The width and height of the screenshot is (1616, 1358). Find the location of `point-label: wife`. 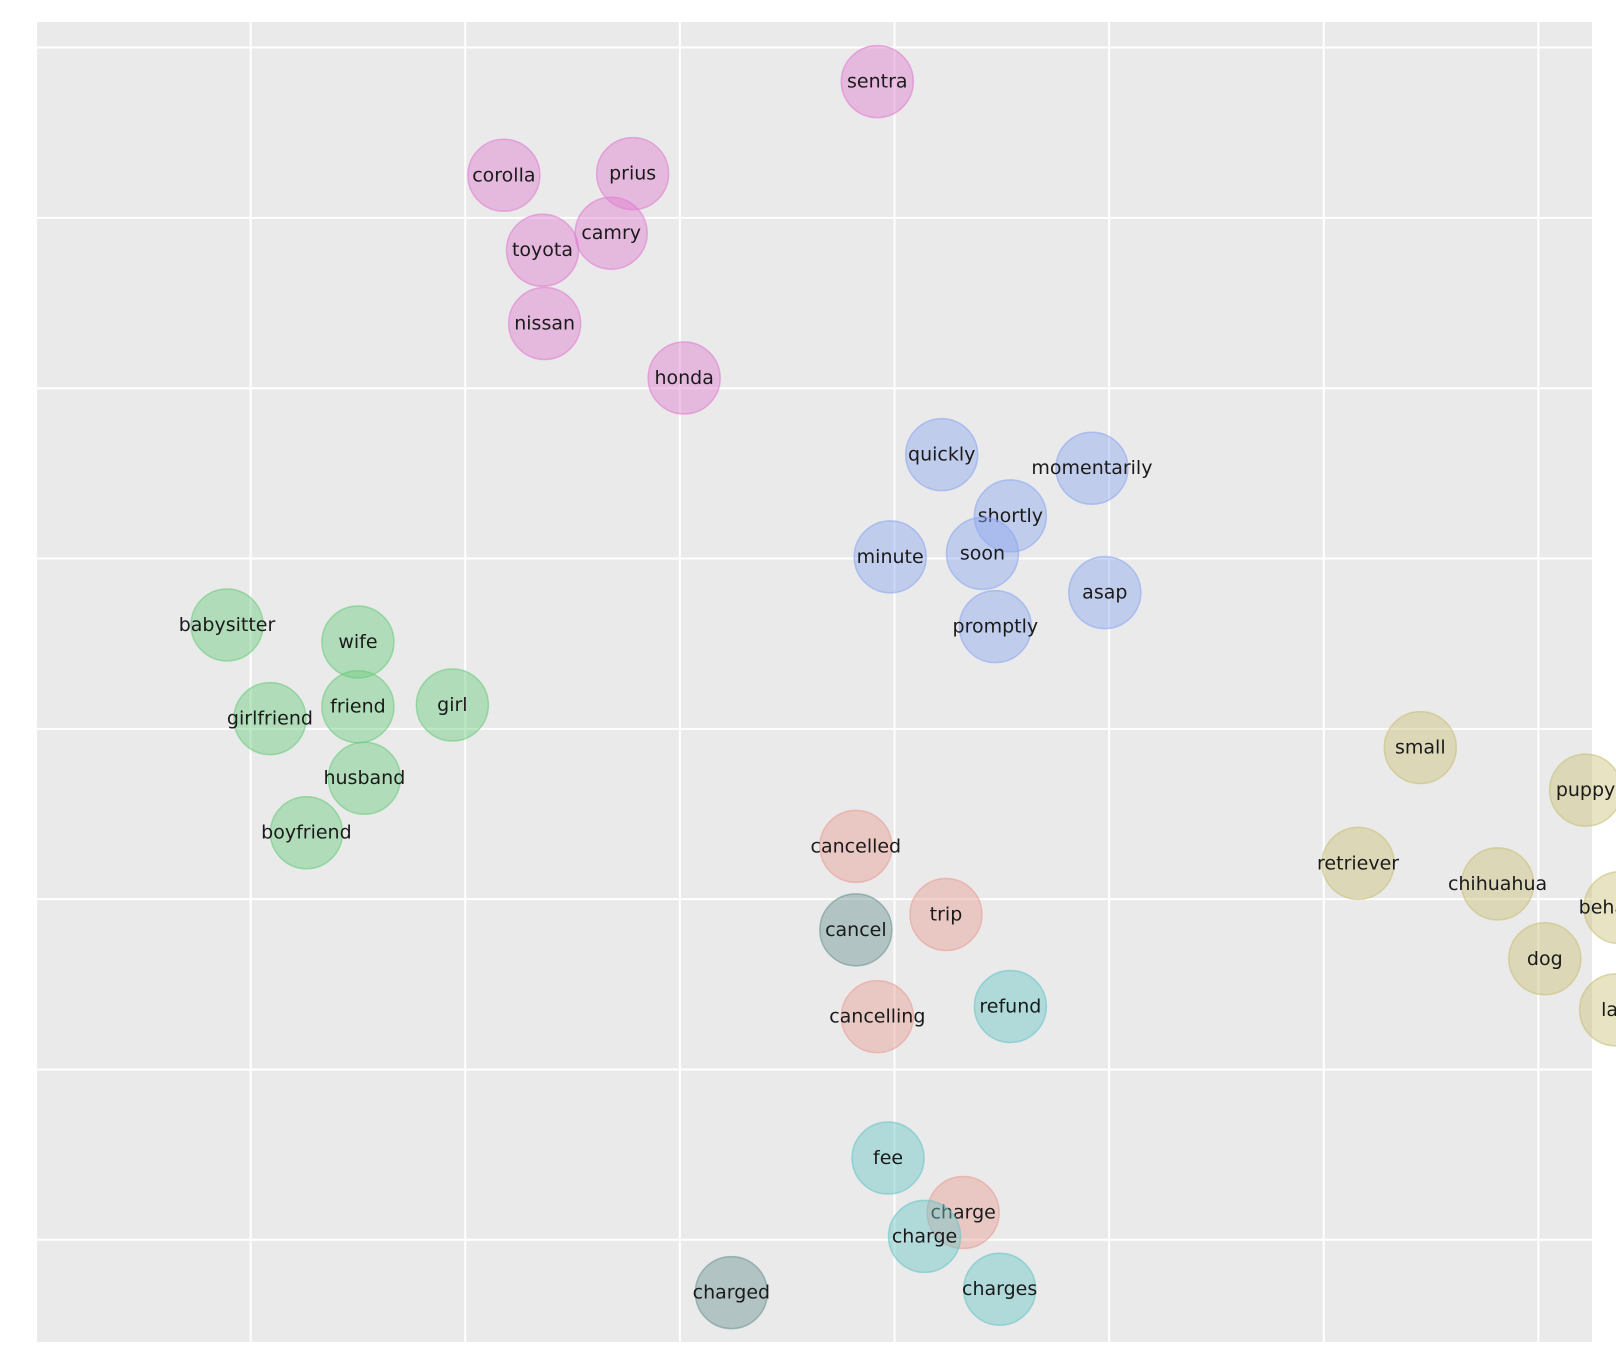

point-label: wife is located at coordinates (357, 642).